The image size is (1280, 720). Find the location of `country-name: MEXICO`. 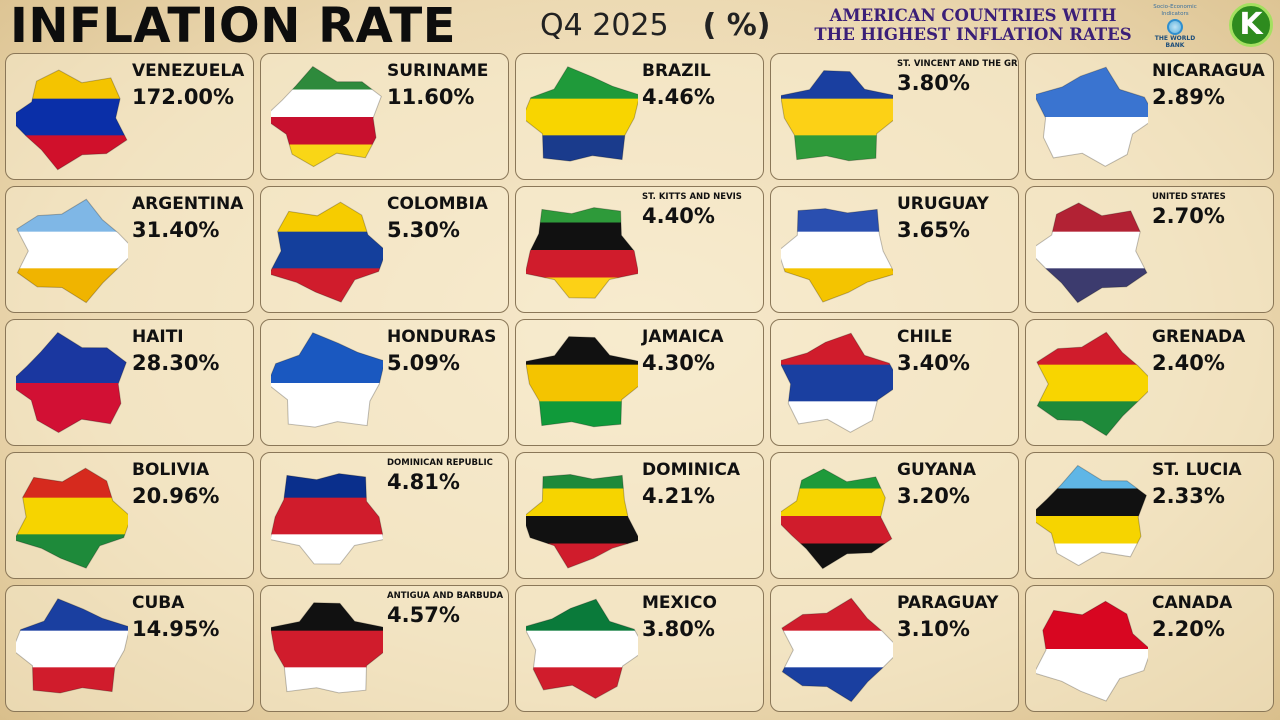

country-name: MEXICO is located at coordinates (679, 603).